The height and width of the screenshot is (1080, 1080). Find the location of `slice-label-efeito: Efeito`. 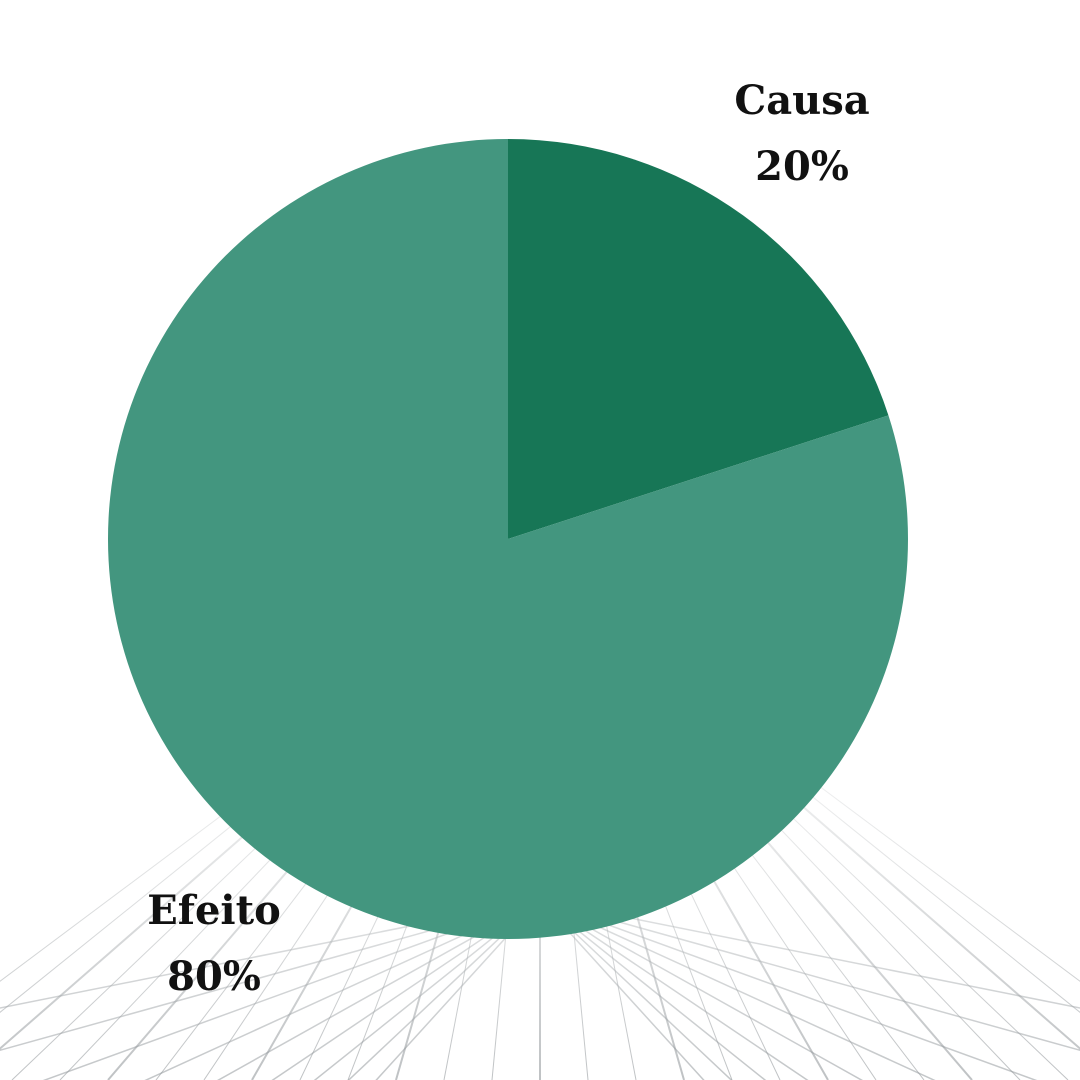

slice-label-efeito: Efeito is located at coordinates (214, 910).